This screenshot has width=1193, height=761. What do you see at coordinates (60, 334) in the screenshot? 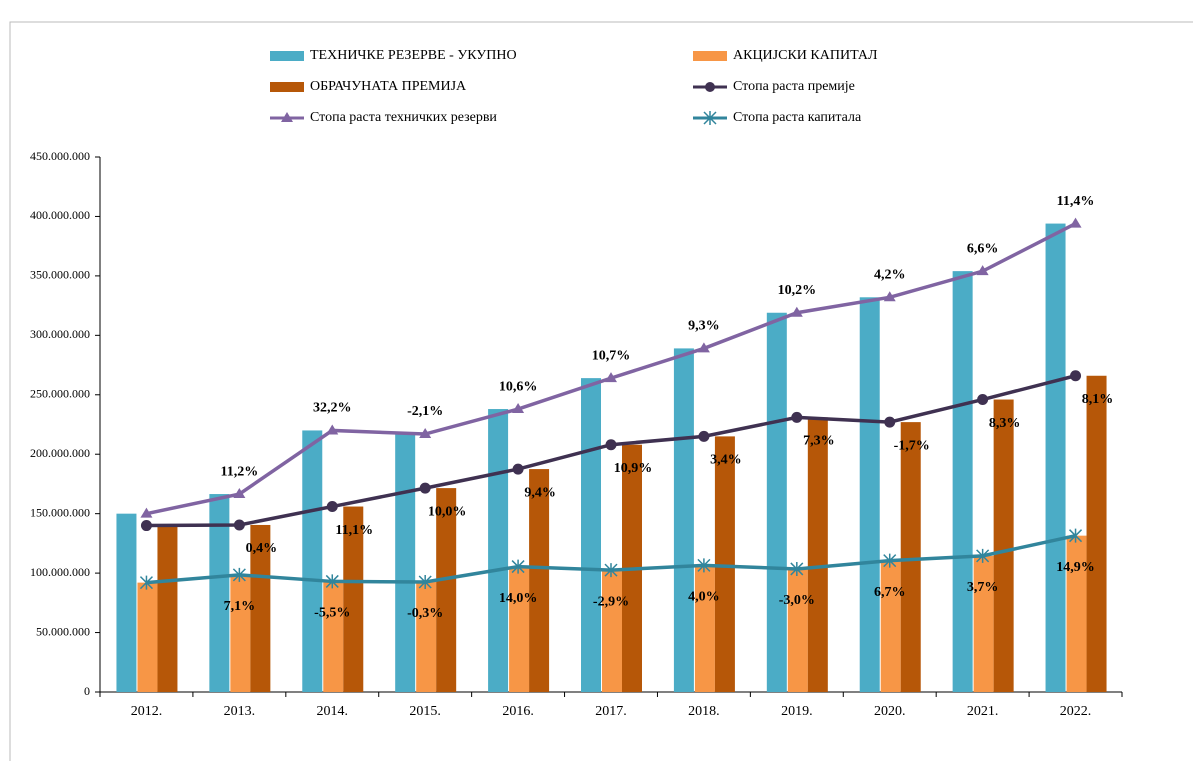
I see `y-tick-label: 300.000.000` at bounding box center [60, 334].